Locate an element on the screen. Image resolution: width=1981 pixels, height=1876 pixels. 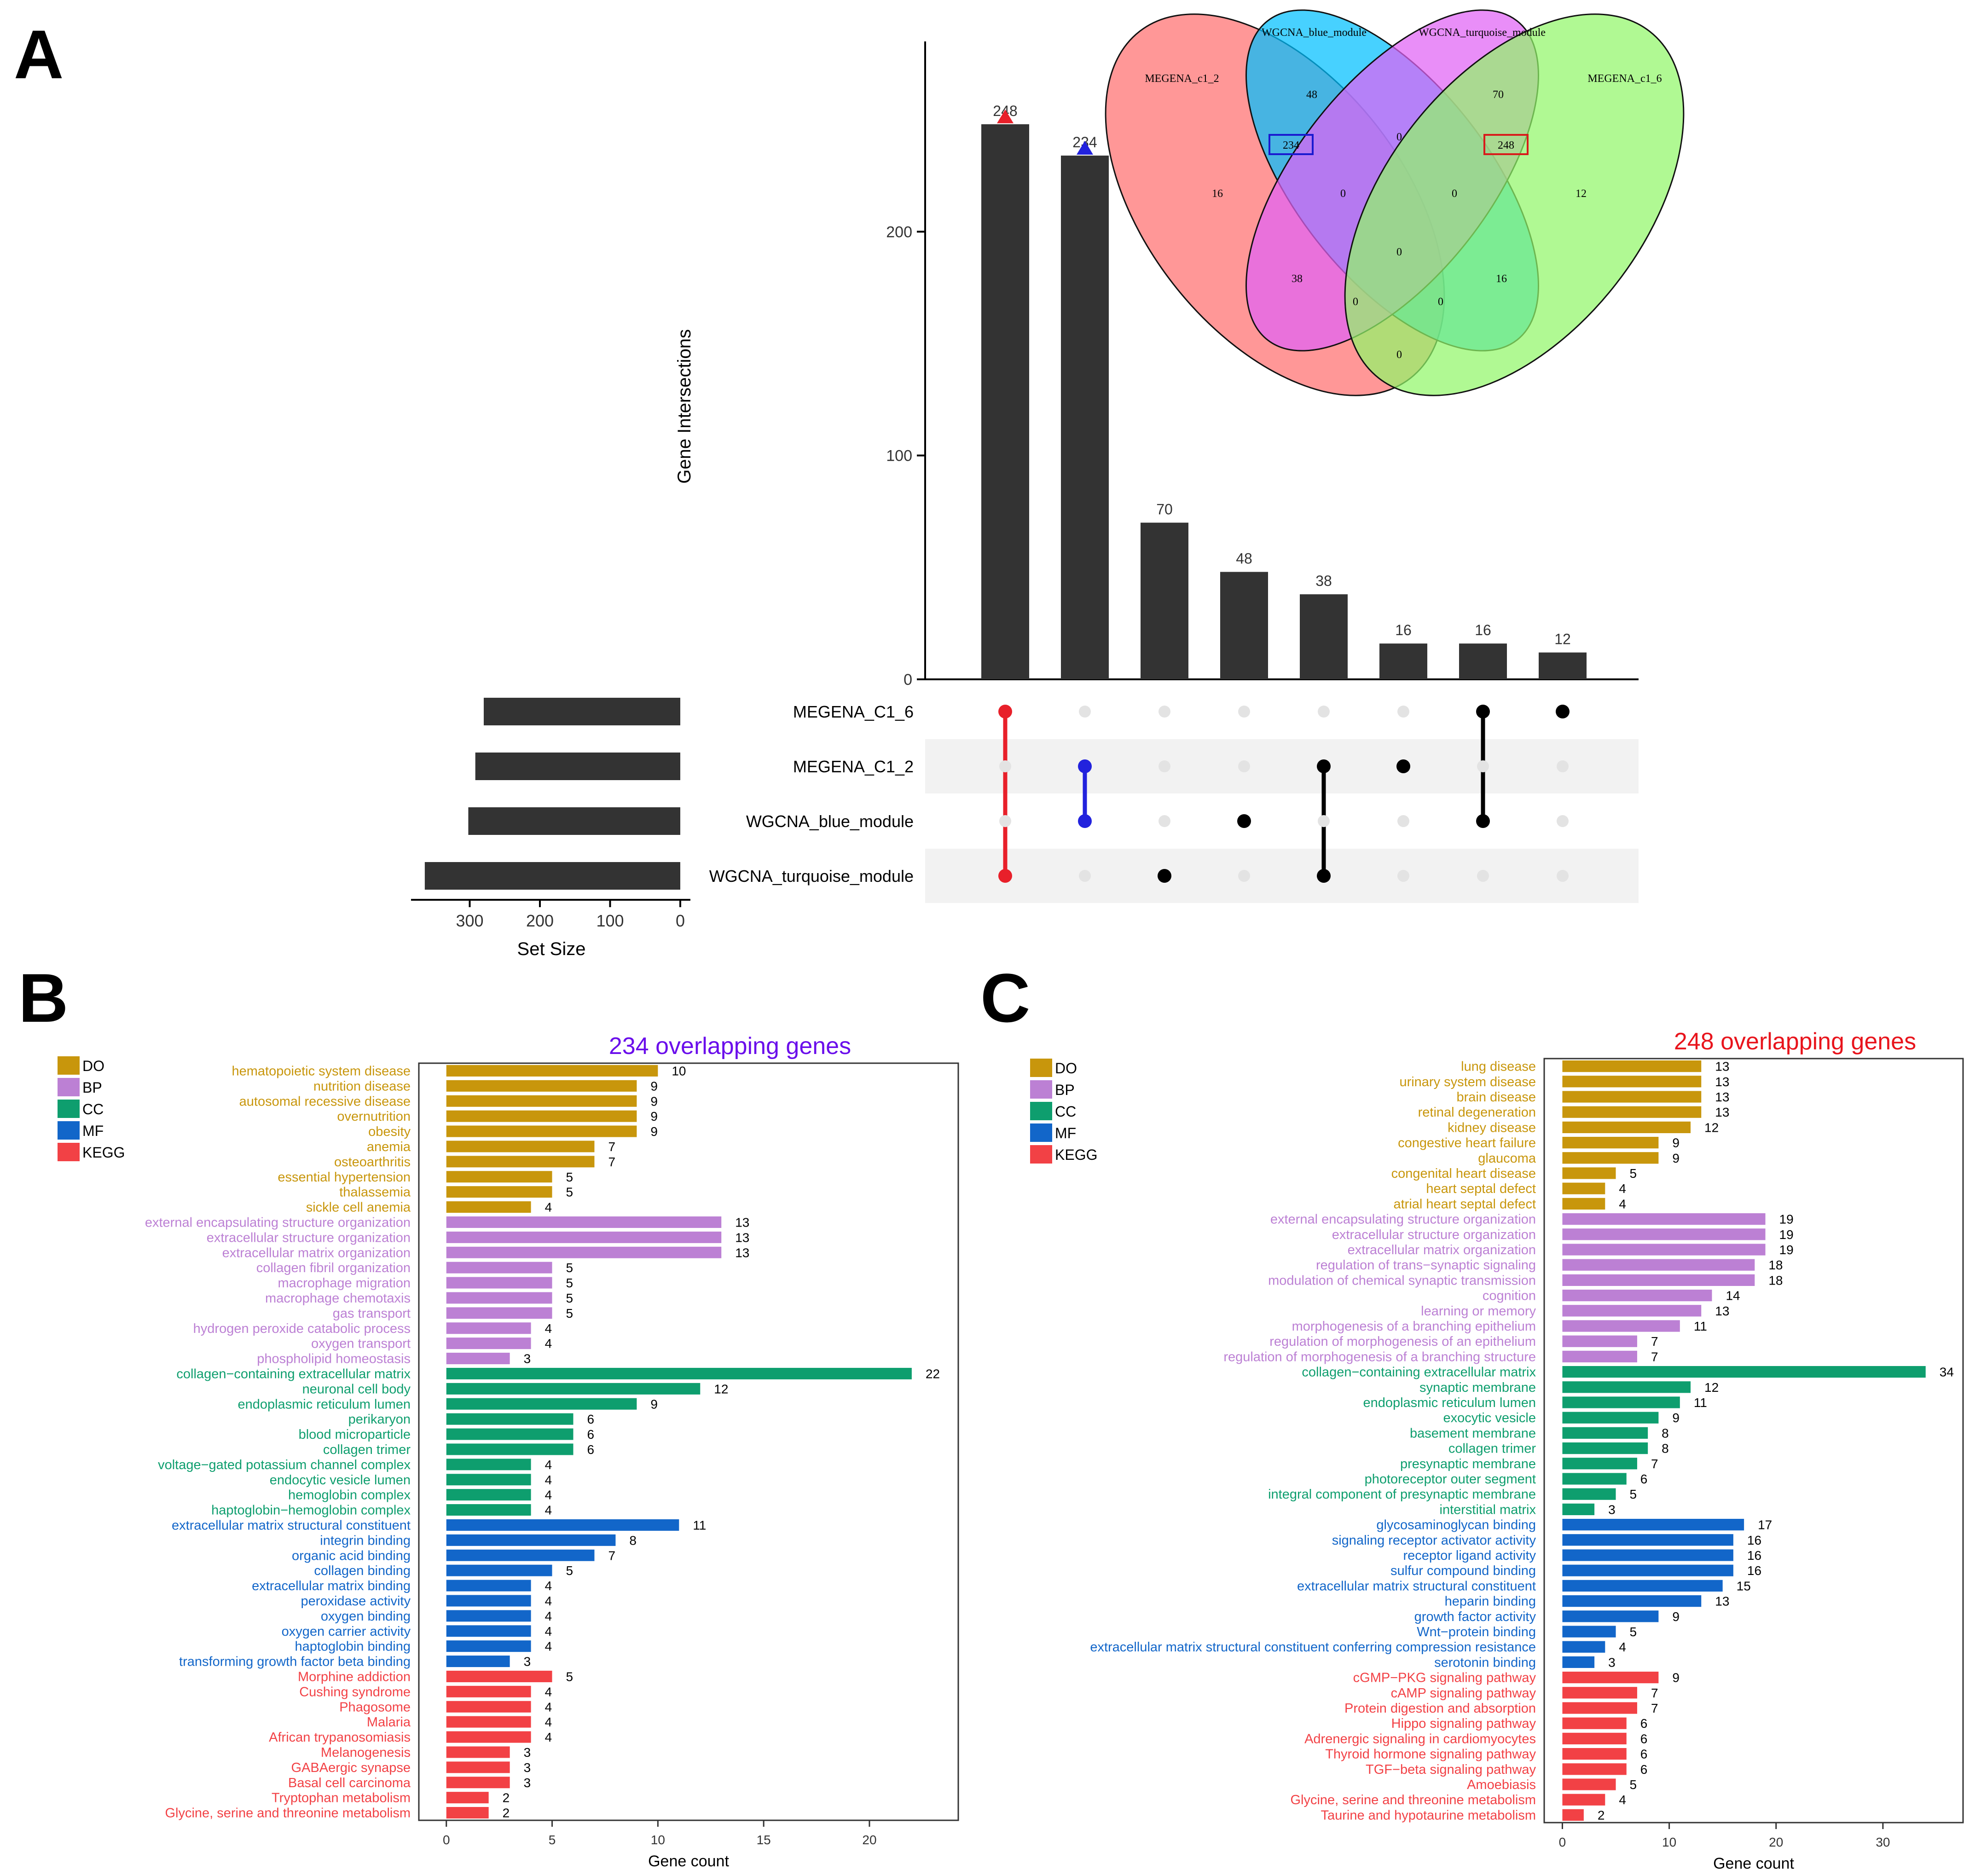
term-label: retinal degeneration is located at coordinates (1477, 1112).